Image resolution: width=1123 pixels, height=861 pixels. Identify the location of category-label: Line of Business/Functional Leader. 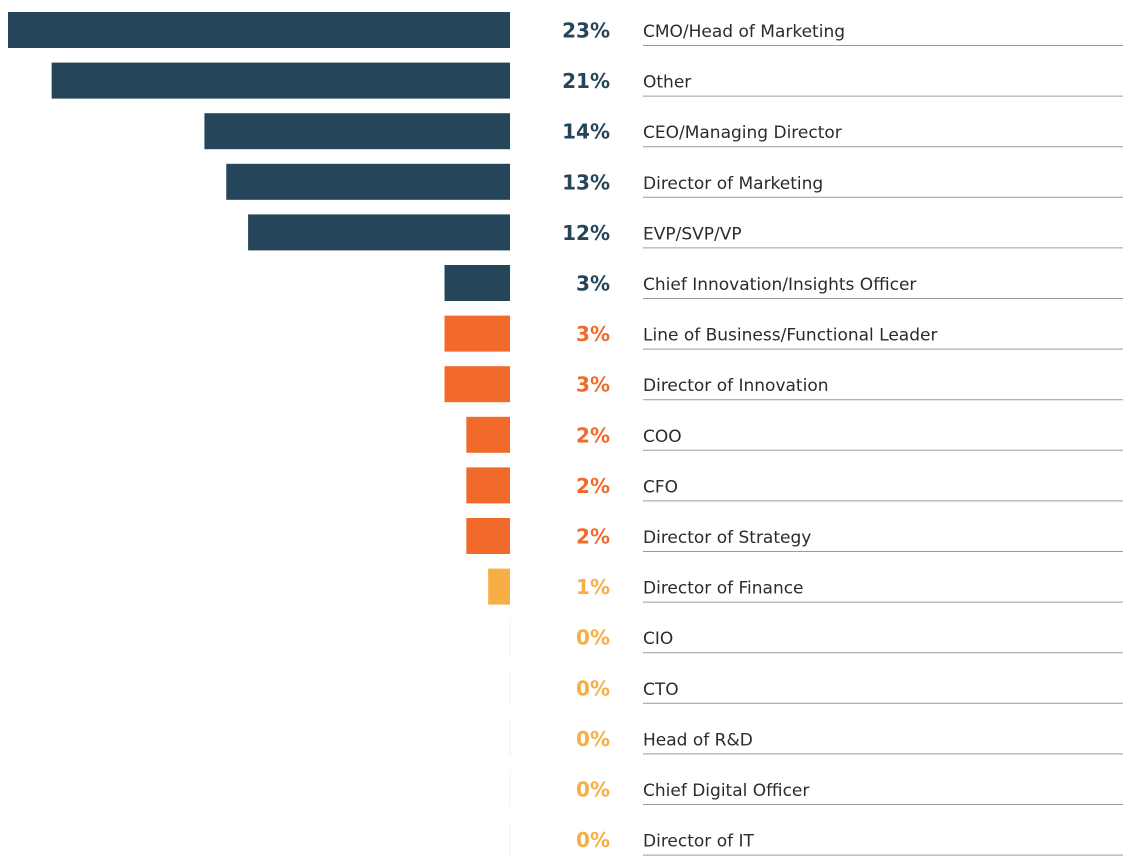
(790, 336).